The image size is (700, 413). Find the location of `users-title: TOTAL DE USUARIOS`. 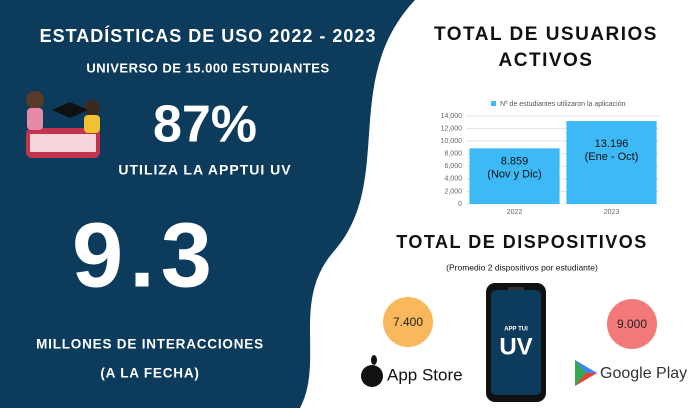

users-title: TOTAL DE USUARIOS is located at coordinates (546, 34).